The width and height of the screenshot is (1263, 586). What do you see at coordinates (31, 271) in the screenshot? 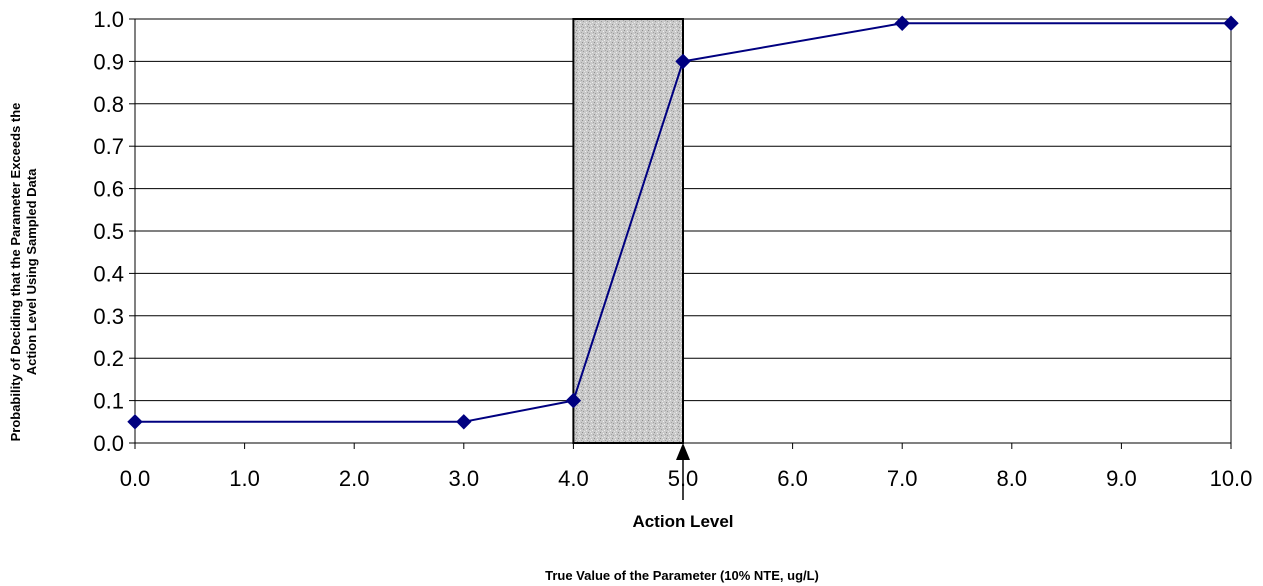
I see `y-axis-title-line-2: Action Level Using Sampled Data` at bounding box center [31, 271].